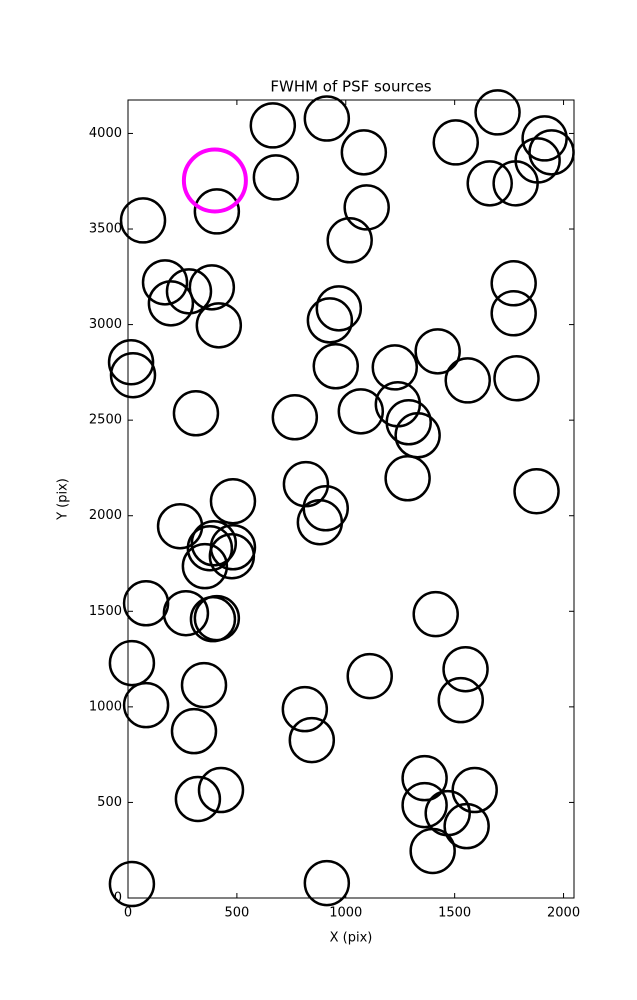 This screenshot has width=637, height=1000. Describe the element at coordinates (105, 611) in the screenshot. I see `y-tick-label: 1500` at that location.